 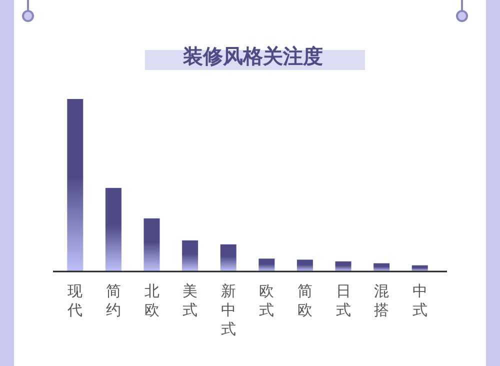 I want to click on x-tick-label: 中式, so click(x=420, y=300).